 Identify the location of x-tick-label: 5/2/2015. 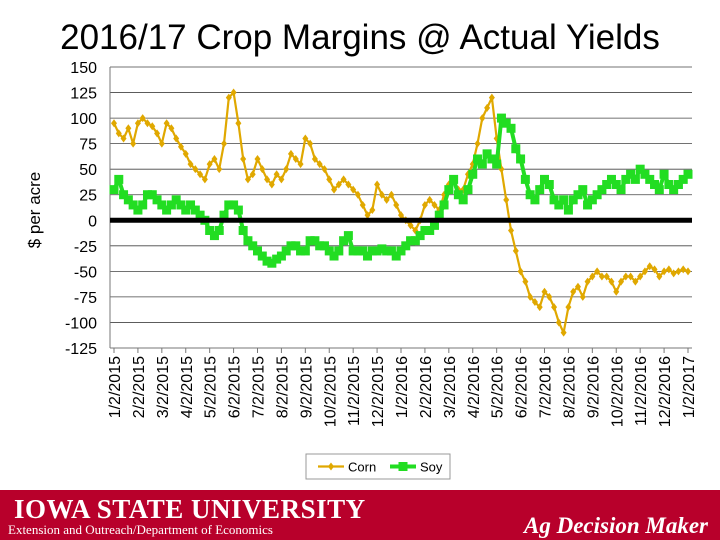
(211, 387).